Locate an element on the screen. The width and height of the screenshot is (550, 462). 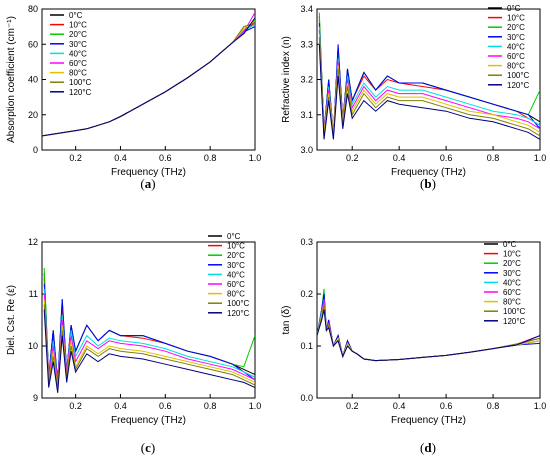
y-tick-label: 0 is located at coordinates (35, 150).